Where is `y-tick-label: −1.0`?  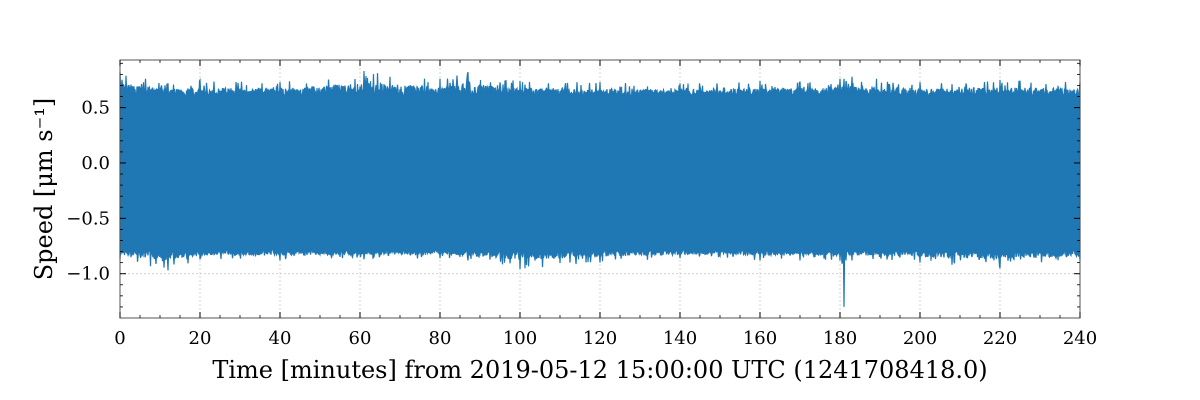
y-tick-label: −1.0 is located at coordinates (88, 274).